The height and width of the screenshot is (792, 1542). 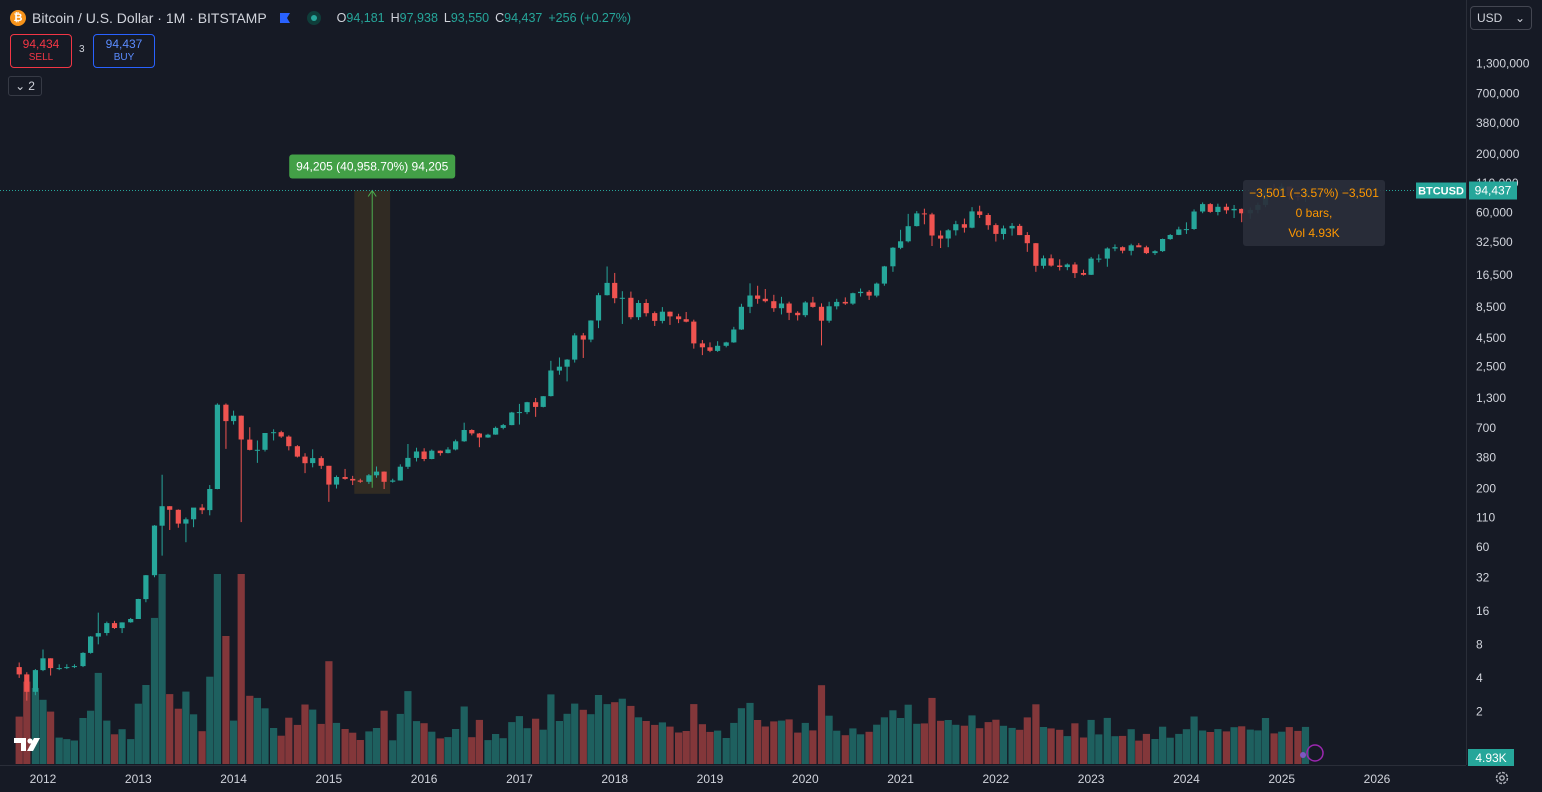 I want to click on gear-icon, so click(x=1502, y=778).